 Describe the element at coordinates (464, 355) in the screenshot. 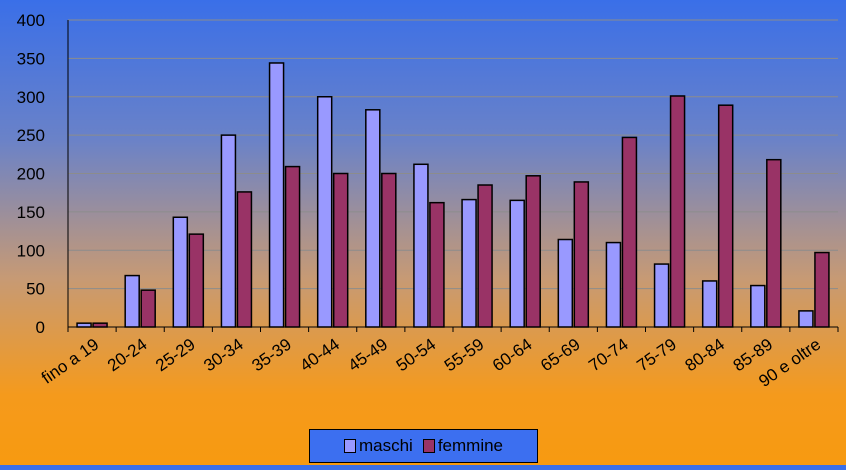

I see `x-tick-label-8: 55-59` at that location.